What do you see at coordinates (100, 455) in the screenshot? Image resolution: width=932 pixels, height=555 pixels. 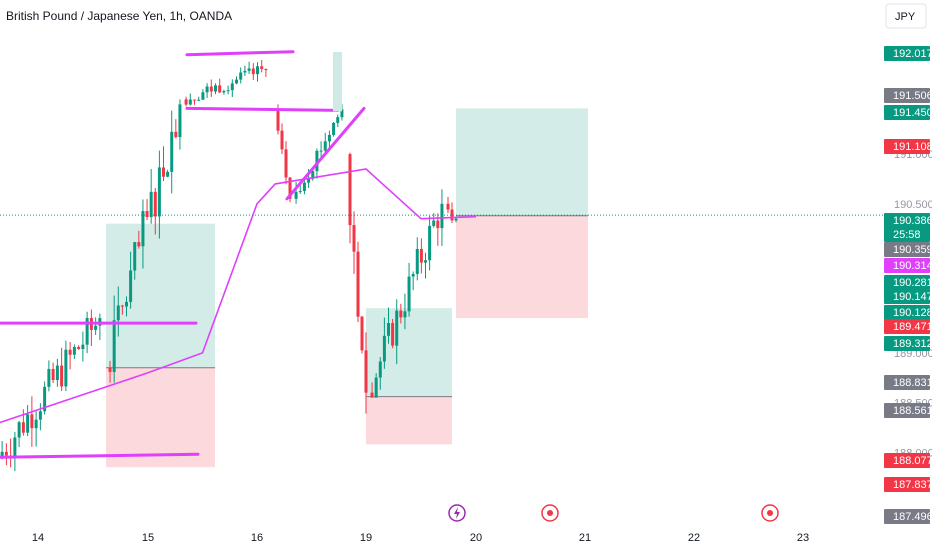 I see `range-bottom-line` at bounding box center [100, 455].